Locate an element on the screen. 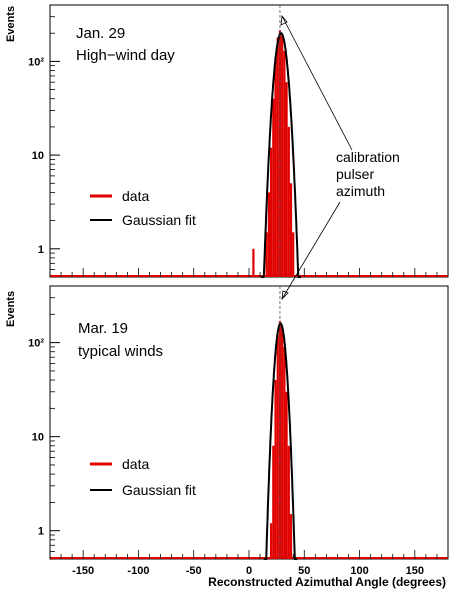  top-y-axis-label: Events is located at coordinates (11, 24).